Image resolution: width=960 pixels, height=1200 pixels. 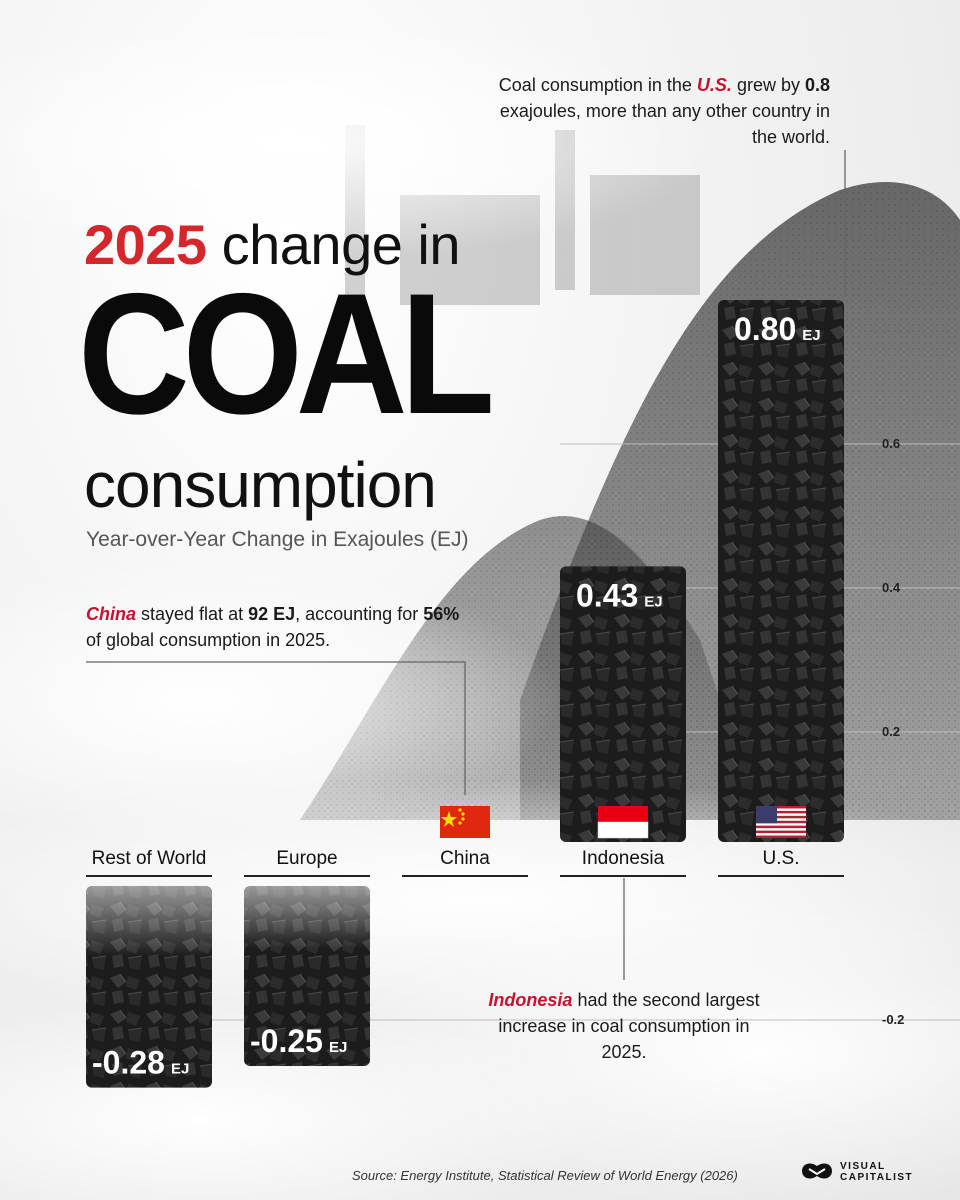 What do you see at coordinates (781, 822) in the screenshot?
I see `flag-us-icon` at bounding box center [781, 822].